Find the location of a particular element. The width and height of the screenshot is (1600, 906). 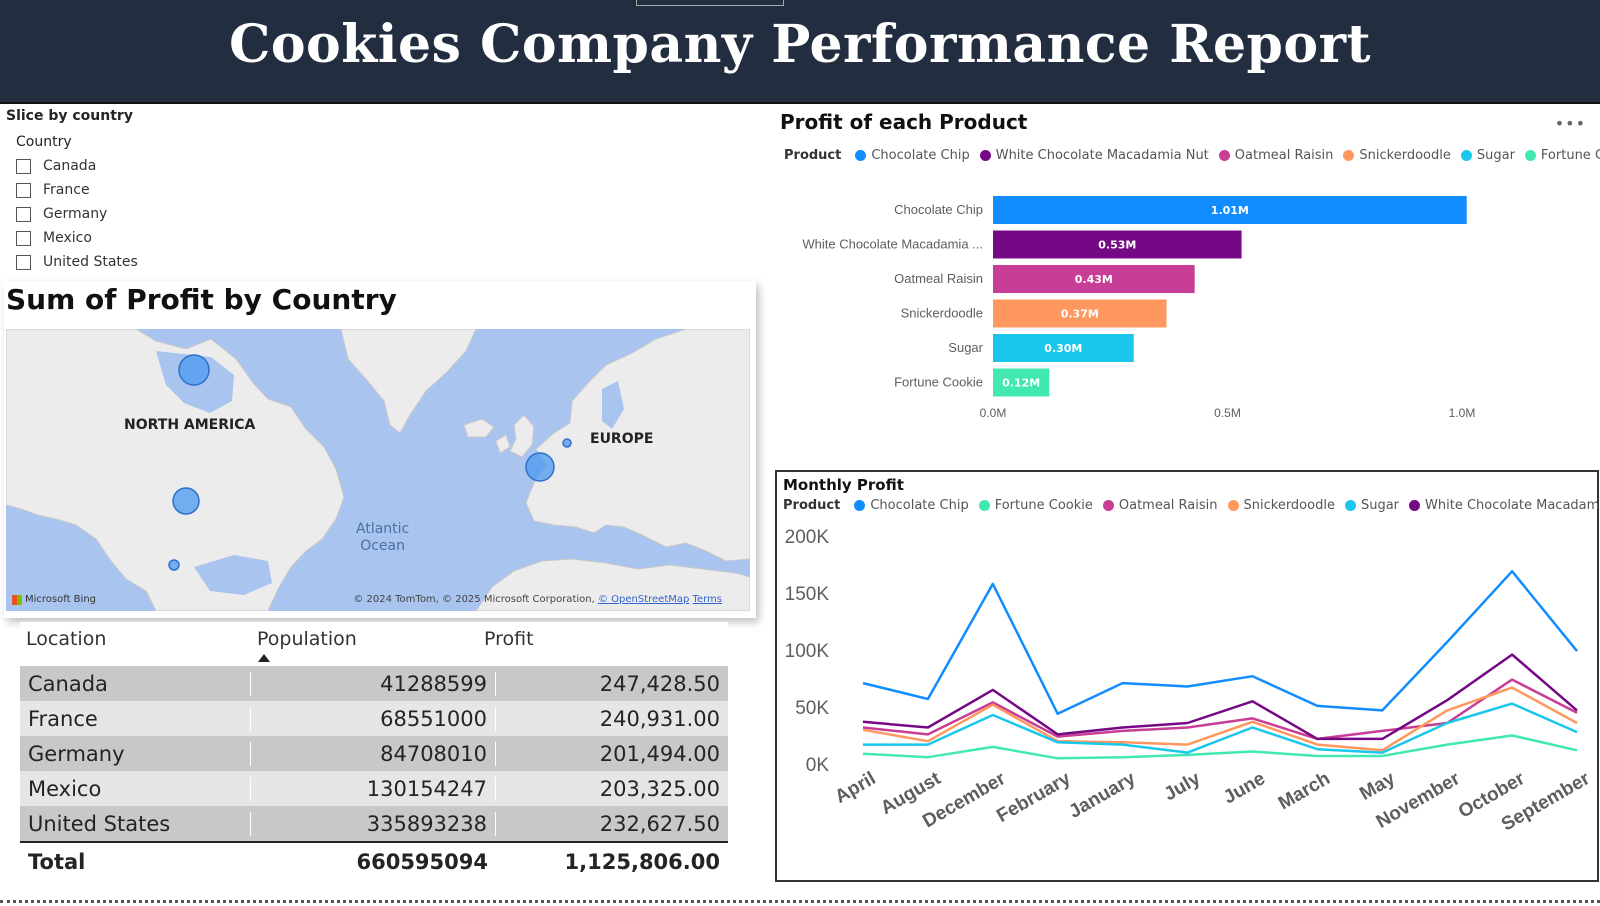

slicer-item-mexico: Mexico is located at coordinates (161, 238).